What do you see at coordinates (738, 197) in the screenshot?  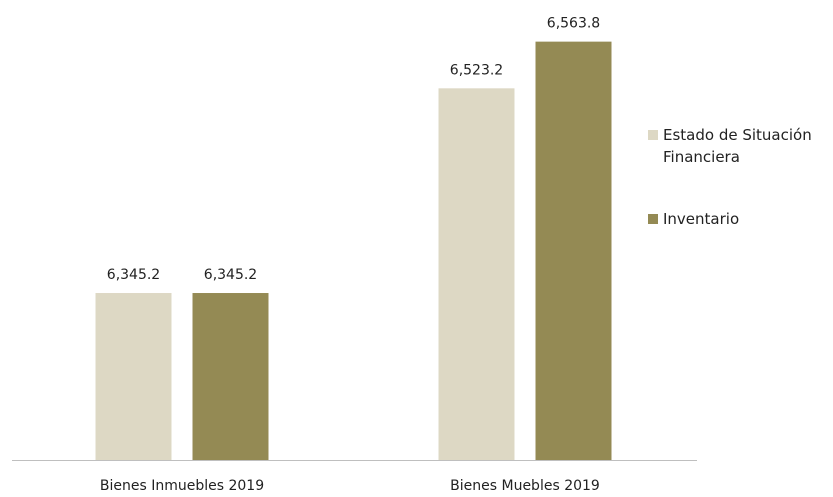 I see `legend: Estado de Situación Financiera Inventario` at bounding box center [738, 197].